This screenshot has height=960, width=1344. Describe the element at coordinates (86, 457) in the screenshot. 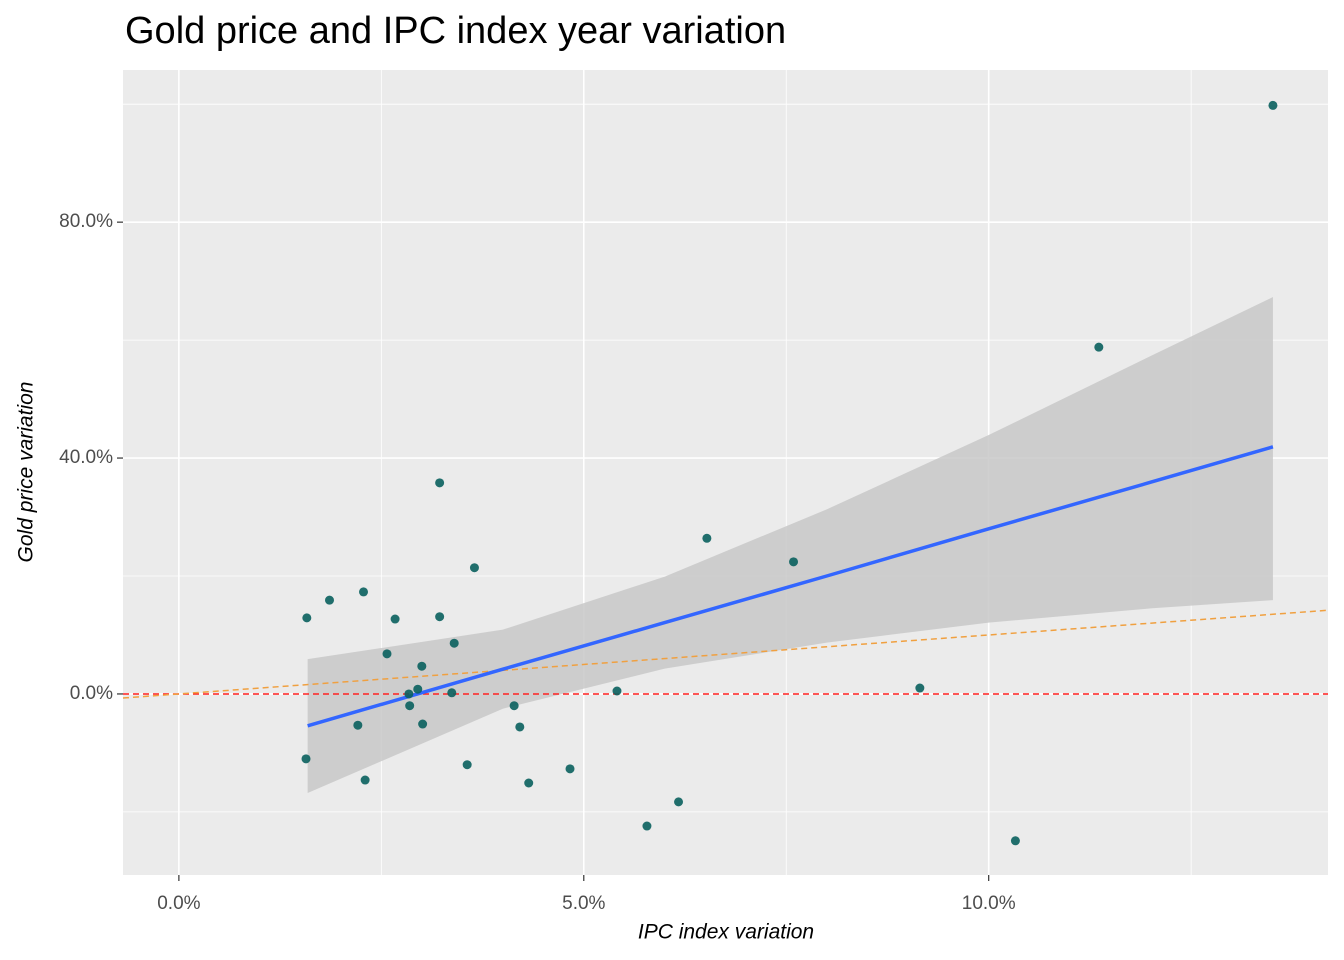

I see `y-tick-label: 40.0%` at that location.